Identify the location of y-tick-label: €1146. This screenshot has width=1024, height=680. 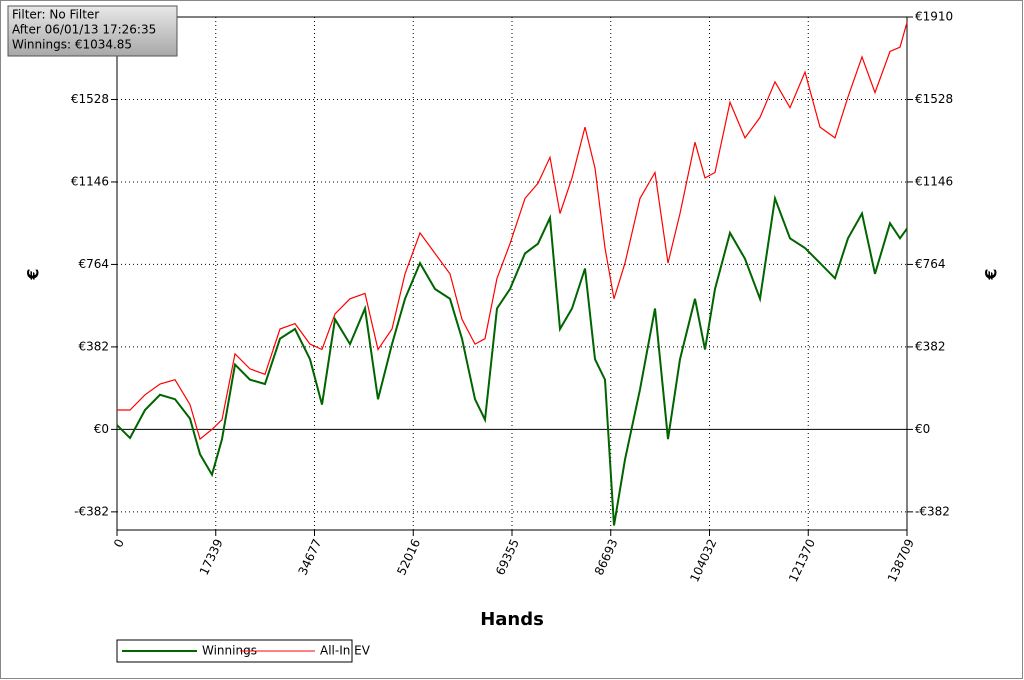
(90, 181).